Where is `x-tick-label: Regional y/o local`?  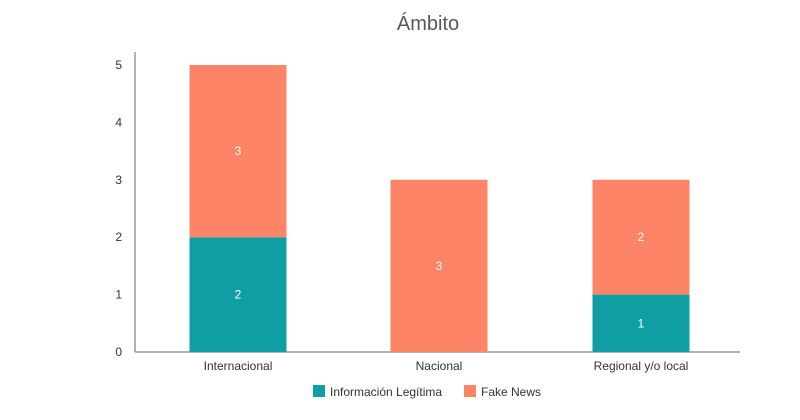 x-tick-label: Regional y/o local is located at coordinates (641, 366).